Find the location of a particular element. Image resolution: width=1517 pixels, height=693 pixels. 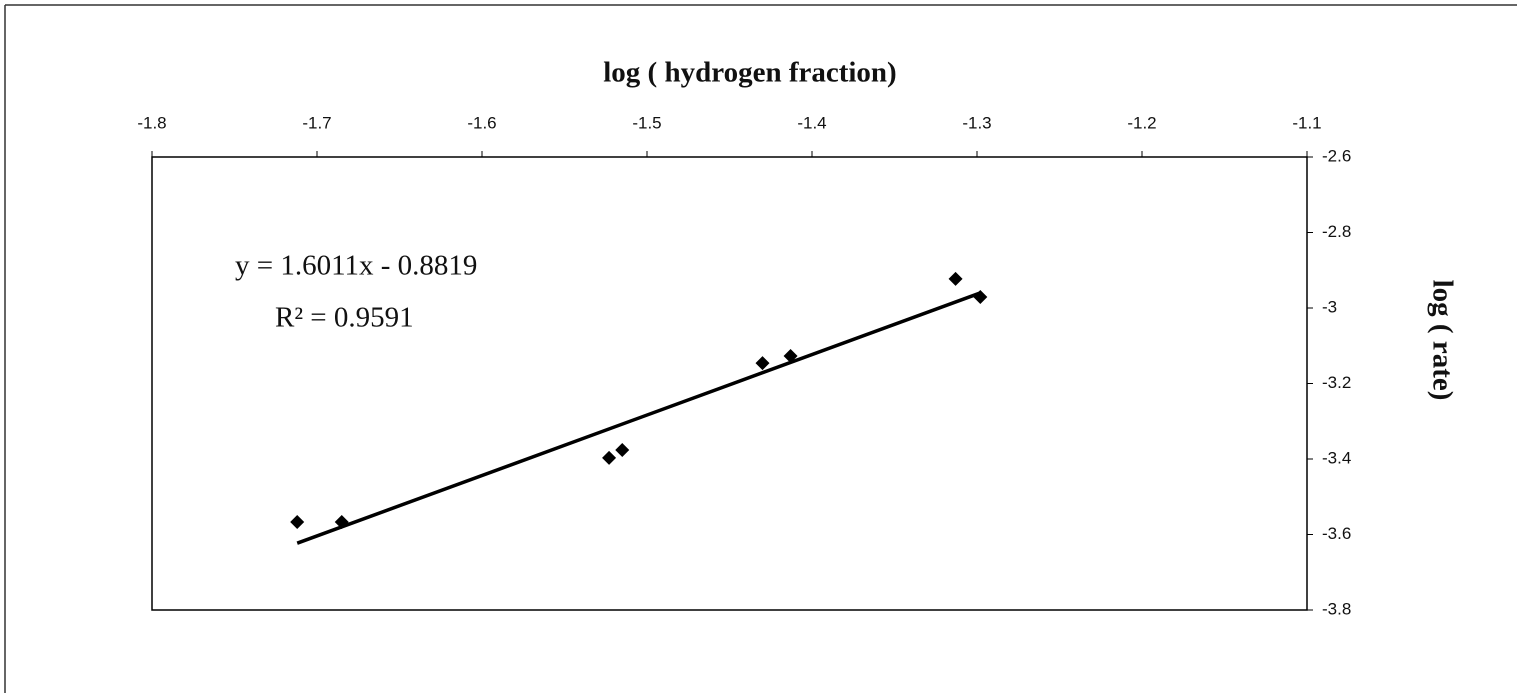

equation: y = 1.6011x - 0.8819 is located at coordinates (356, 266).